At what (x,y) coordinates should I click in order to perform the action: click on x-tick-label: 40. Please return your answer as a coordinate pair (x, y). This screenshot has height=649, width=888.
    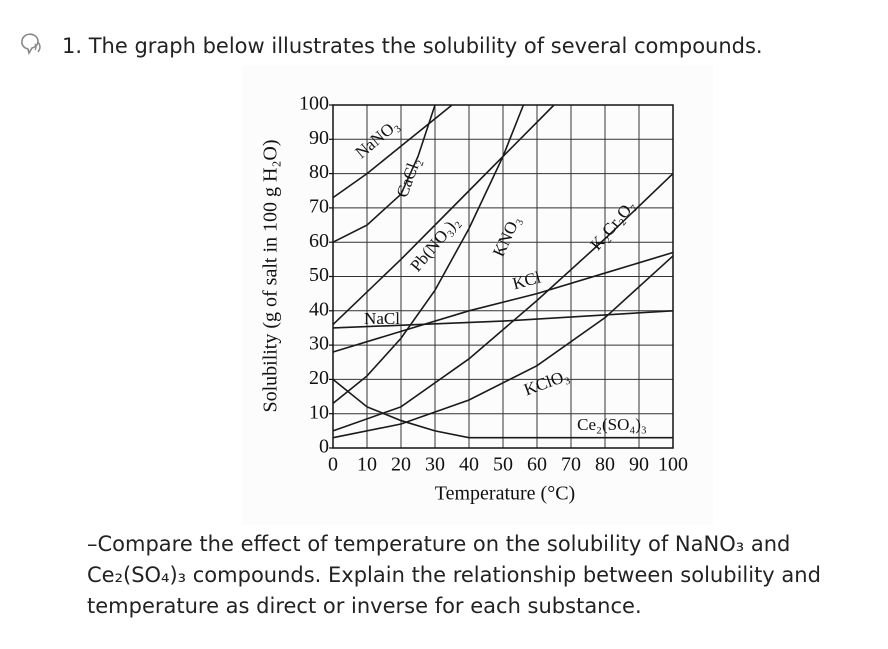
    Looking at the image, I should click on (469, 465).